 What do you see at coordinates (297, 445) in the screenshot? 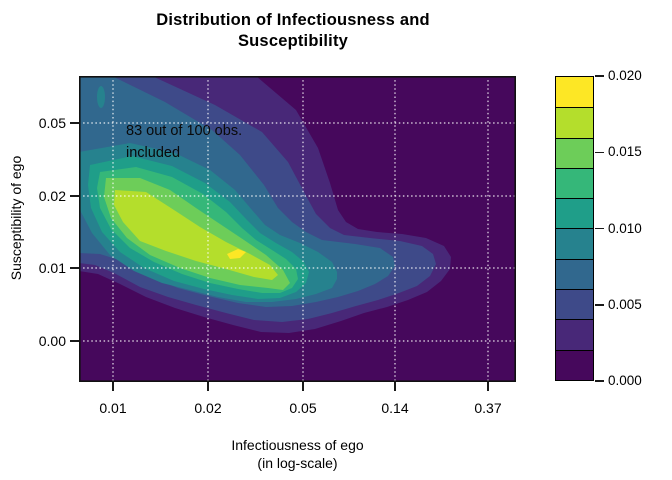
I see `x-axis-title-line1: Infectiousness of ego` at bounding box center [297, 445].